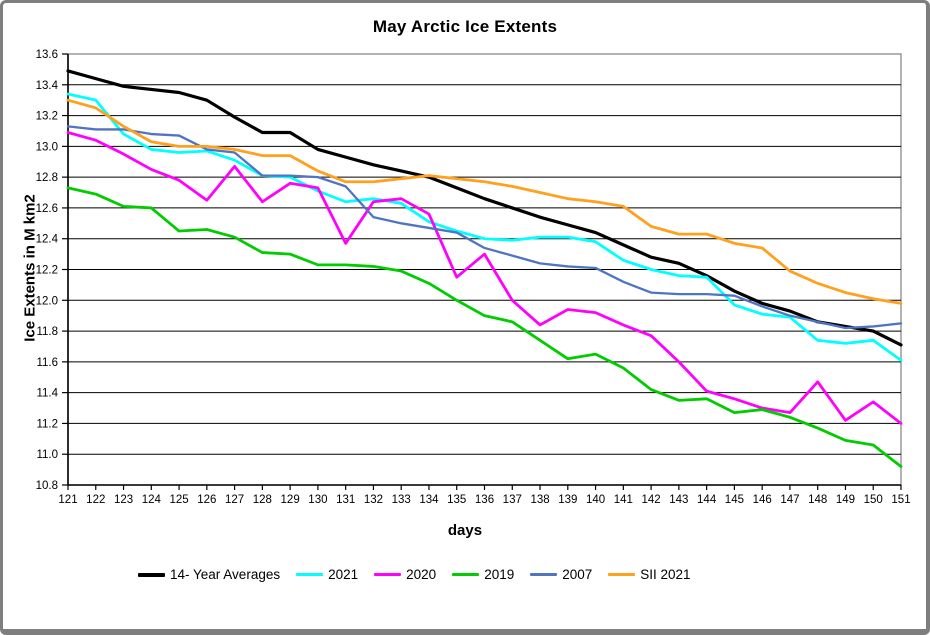 The width and height of the screenshot is (930, 635). What do you see at coordinates (290, 500) in the screenshot?
I see `x-tick-label: 129` at bounding box center [290, 500].